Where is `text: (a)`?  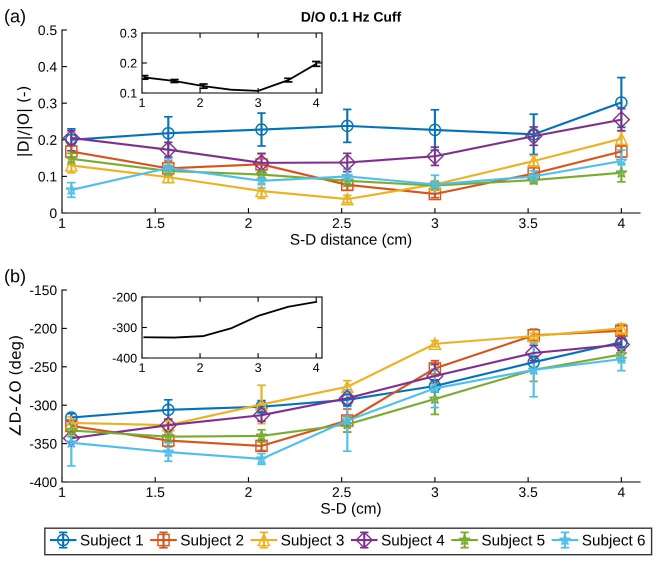 text: (a) is located at coordinates (15, 17).